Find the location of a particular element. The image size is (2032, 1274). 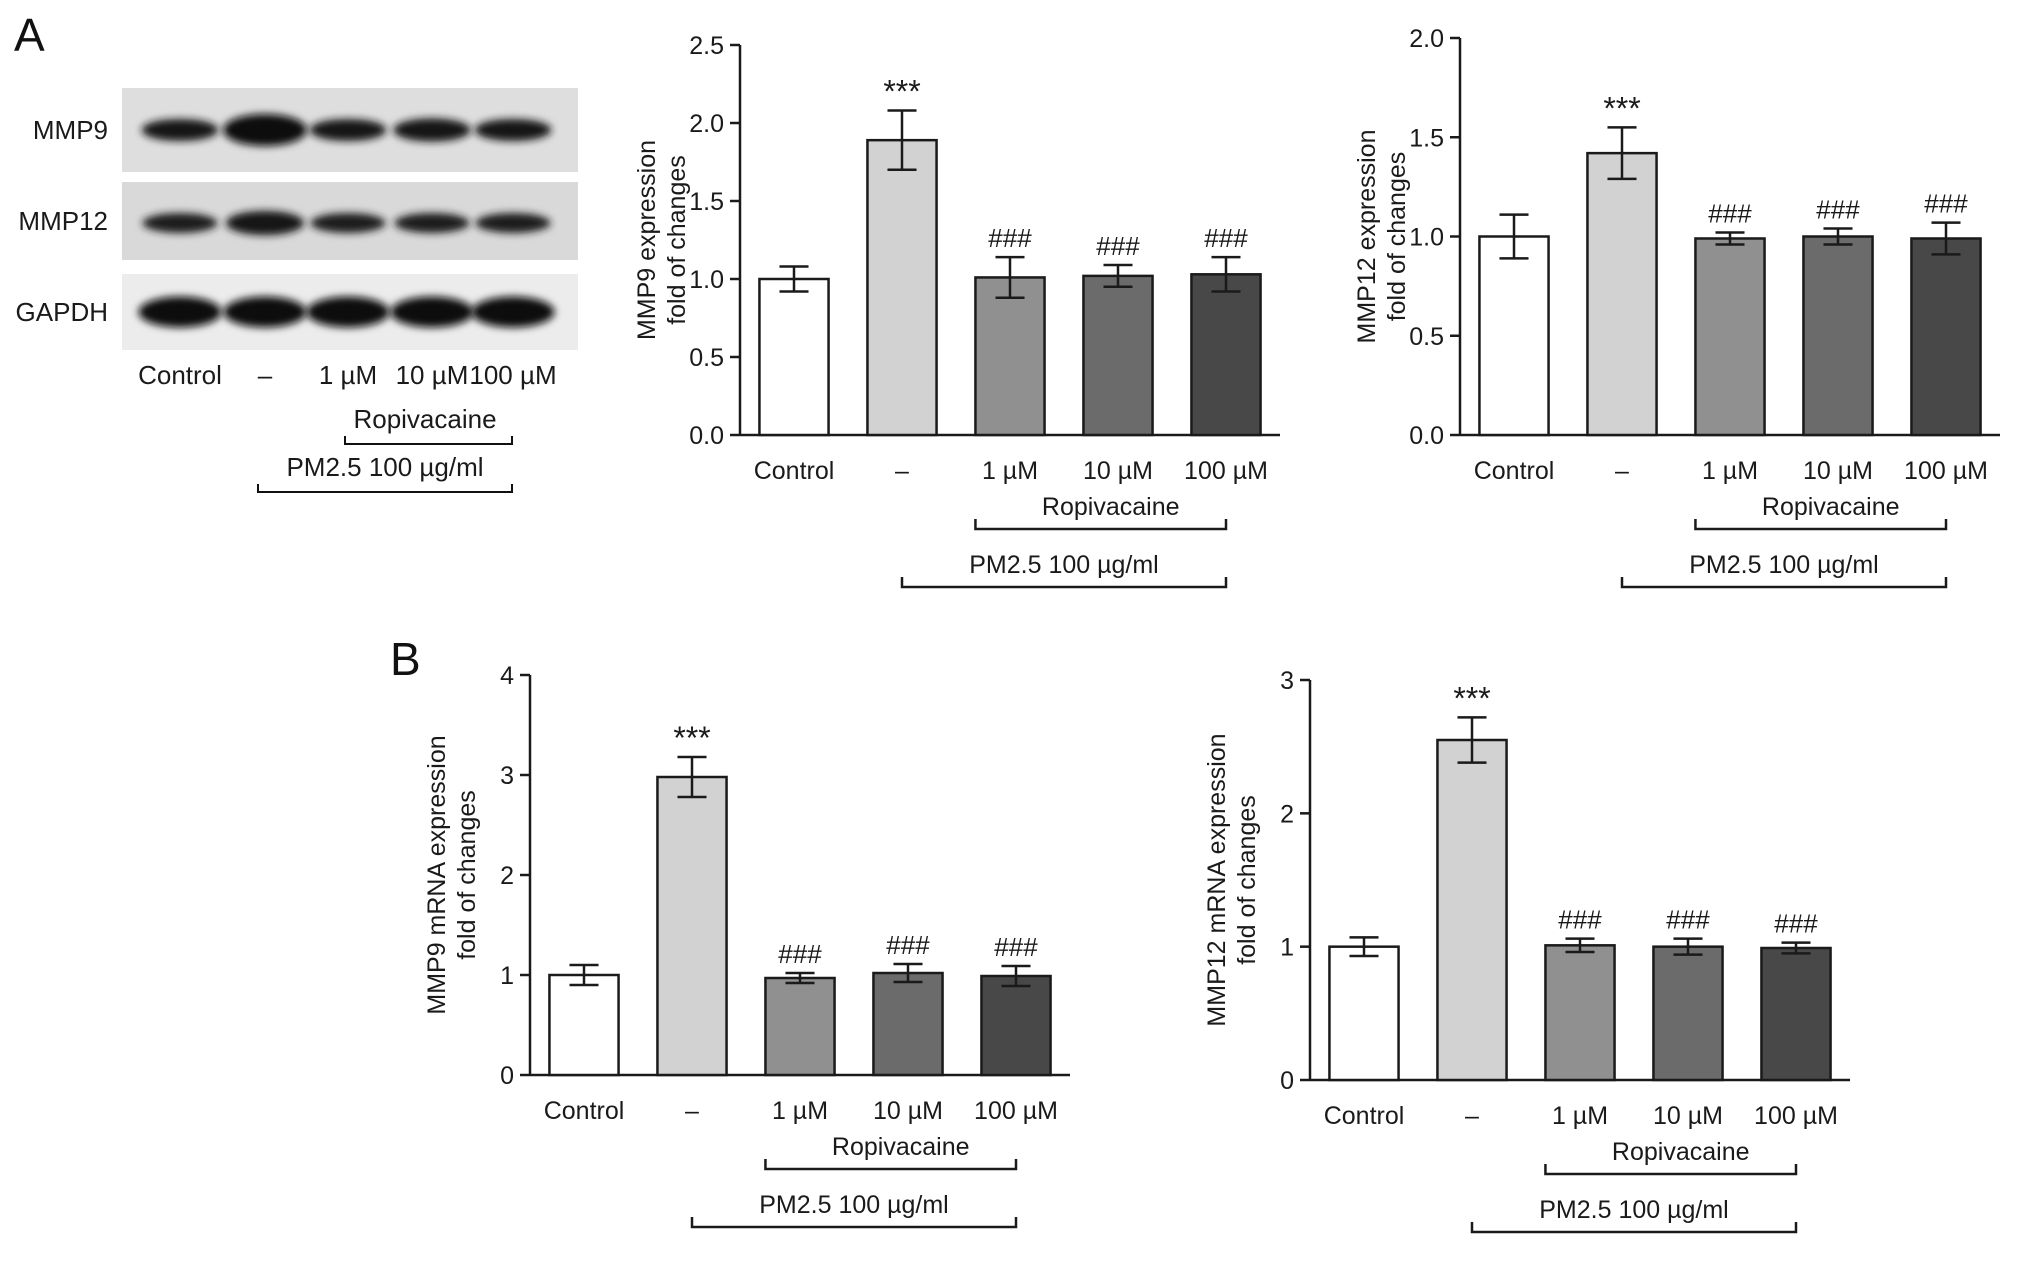

blot-pm-bracket is located at coordinates (385, 488).